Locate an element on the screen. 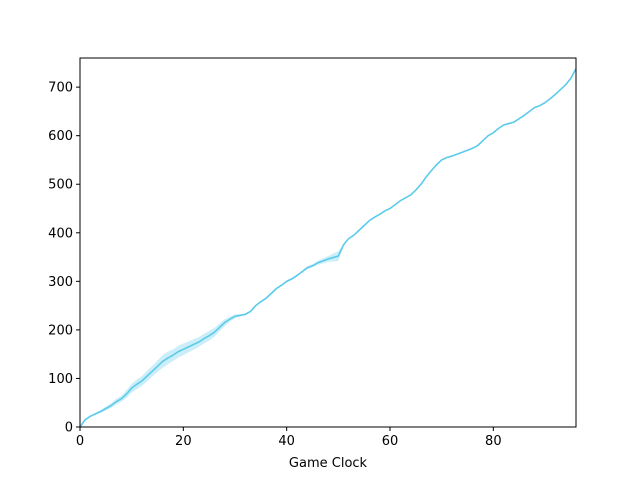 The width and height of the screenshot is (640, 480). x-tick-label: 20 is located at coordinates (183, 441).